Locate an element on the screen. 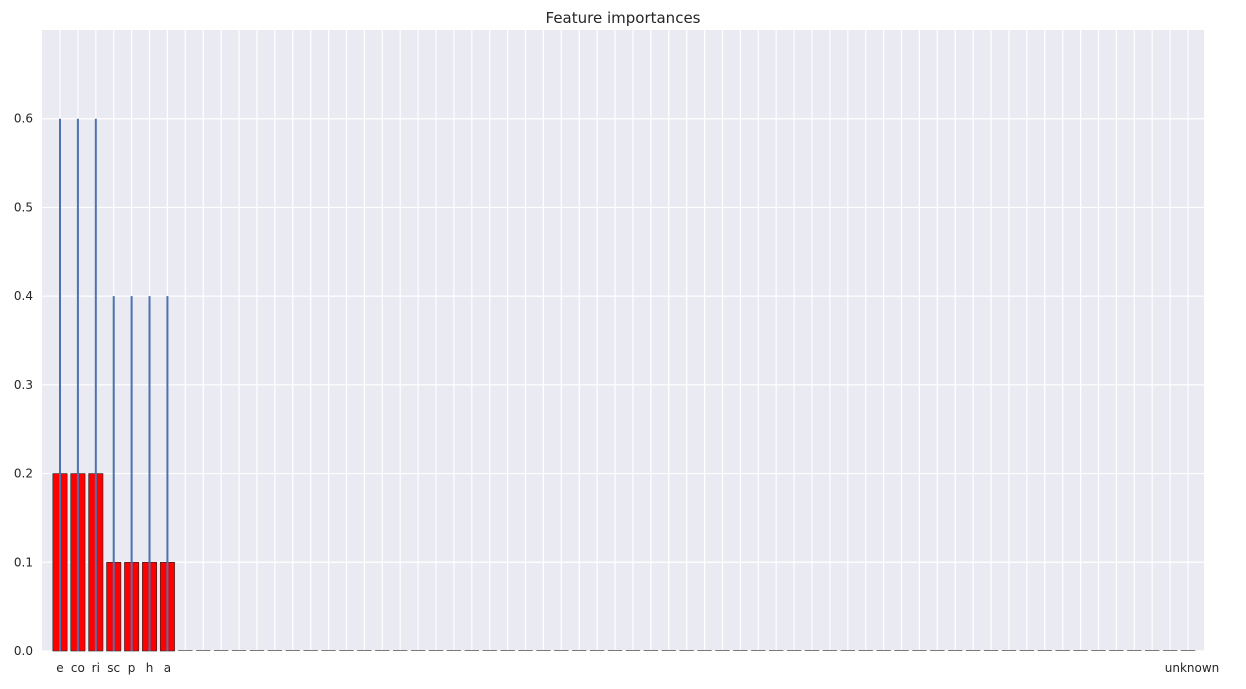 This screenshot has height=689, width=1246. y-tick-label: 0.1 is located at coordinates (23, 562).